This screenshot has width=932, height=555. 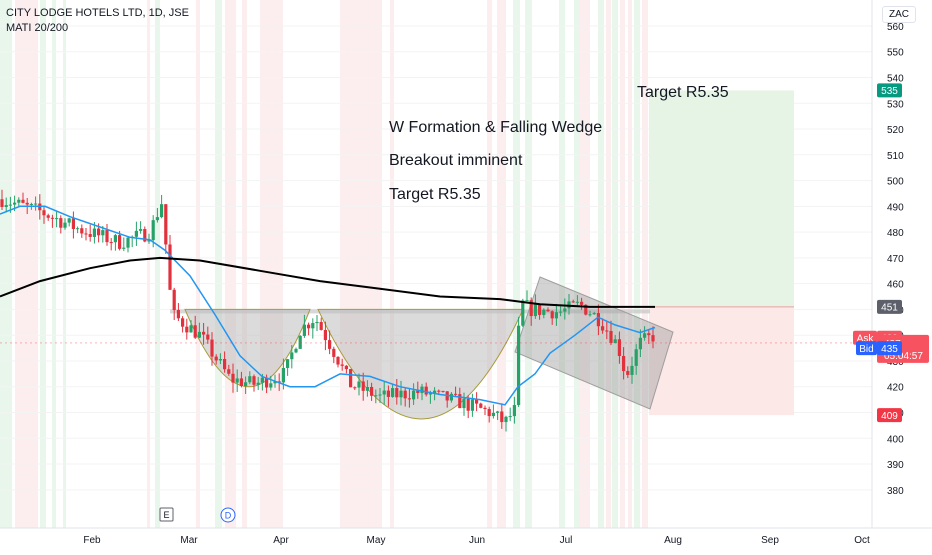 I want to click on time-tick-label: Apr, so click(x=281, y=540).